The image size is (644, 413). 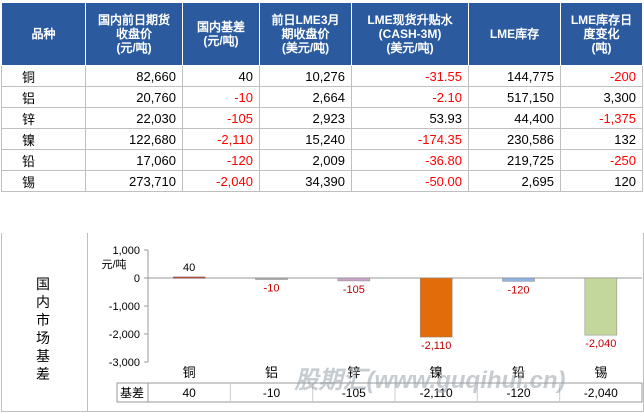 I want to click on value-cell: 120, so click(x=601, y=181).